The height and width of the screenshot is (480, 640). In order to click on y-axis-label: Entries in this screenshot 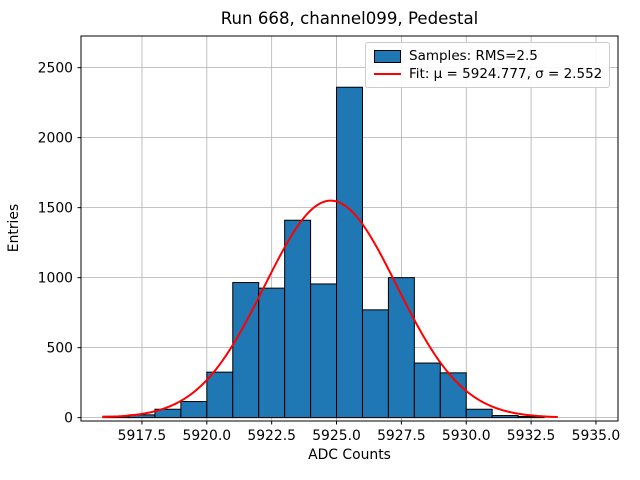, I will do `click(14, 228)`.